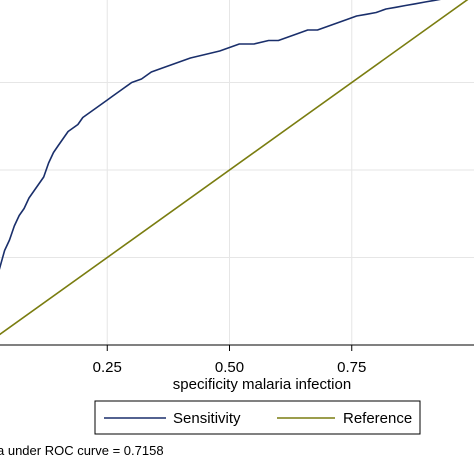 This screenshot has height=474, width=474. Describe the element at coordinates (207, 418) in the screenshot. I see `legend-label-sensitivity: Sensitivity` at that location.